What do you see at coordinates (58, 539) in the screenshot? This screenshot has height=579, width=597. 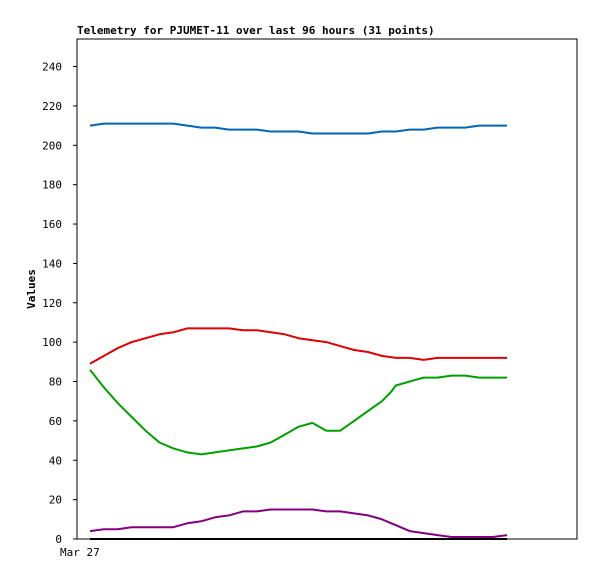 I see `y-tick-label: 0` at bounding box center [58, 539].